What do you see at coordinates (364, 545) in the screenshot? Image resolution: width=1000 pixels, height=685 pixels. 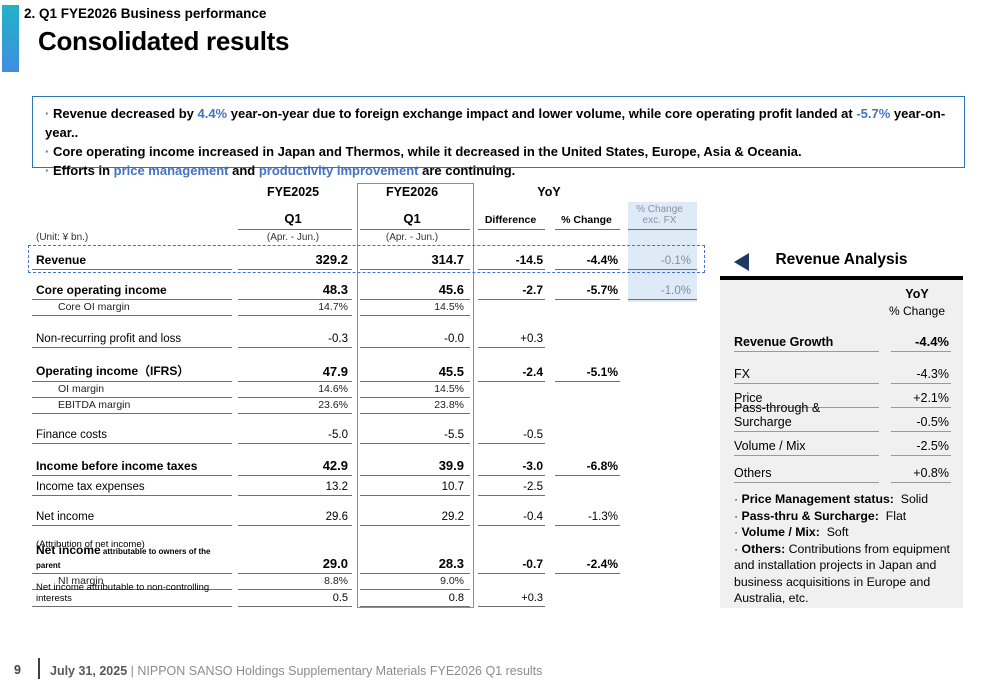 I see `table-row: (Attribution of net income)` at bounding box center [364, 545].